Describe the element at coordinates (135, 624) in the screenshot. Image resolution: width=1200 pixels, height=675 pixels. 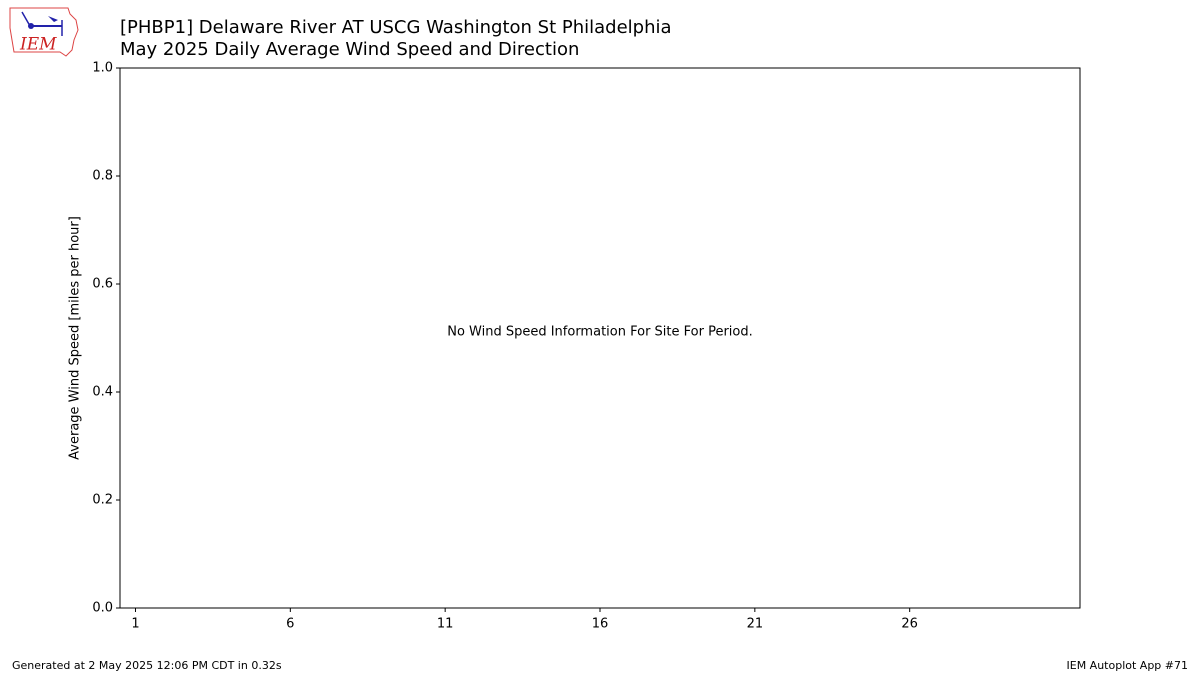
I see `x-tick-label: 1` at that location.